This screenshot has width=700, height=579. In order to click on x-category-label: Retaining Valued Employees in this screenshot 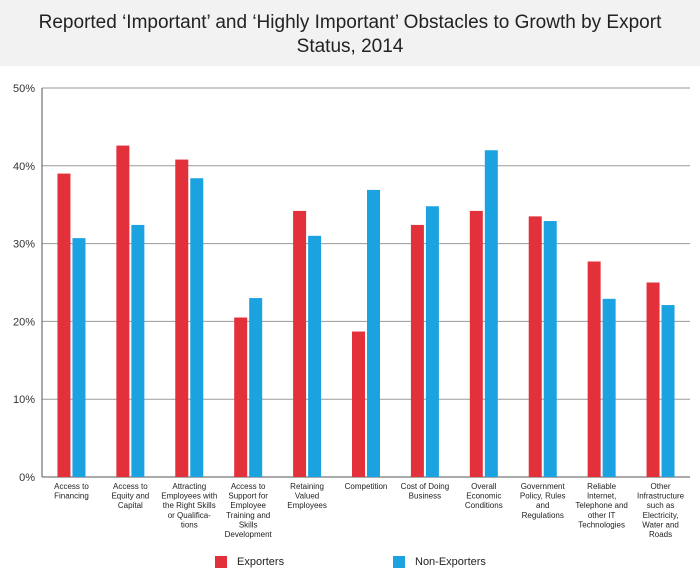, I will do `click(307, 496)`.